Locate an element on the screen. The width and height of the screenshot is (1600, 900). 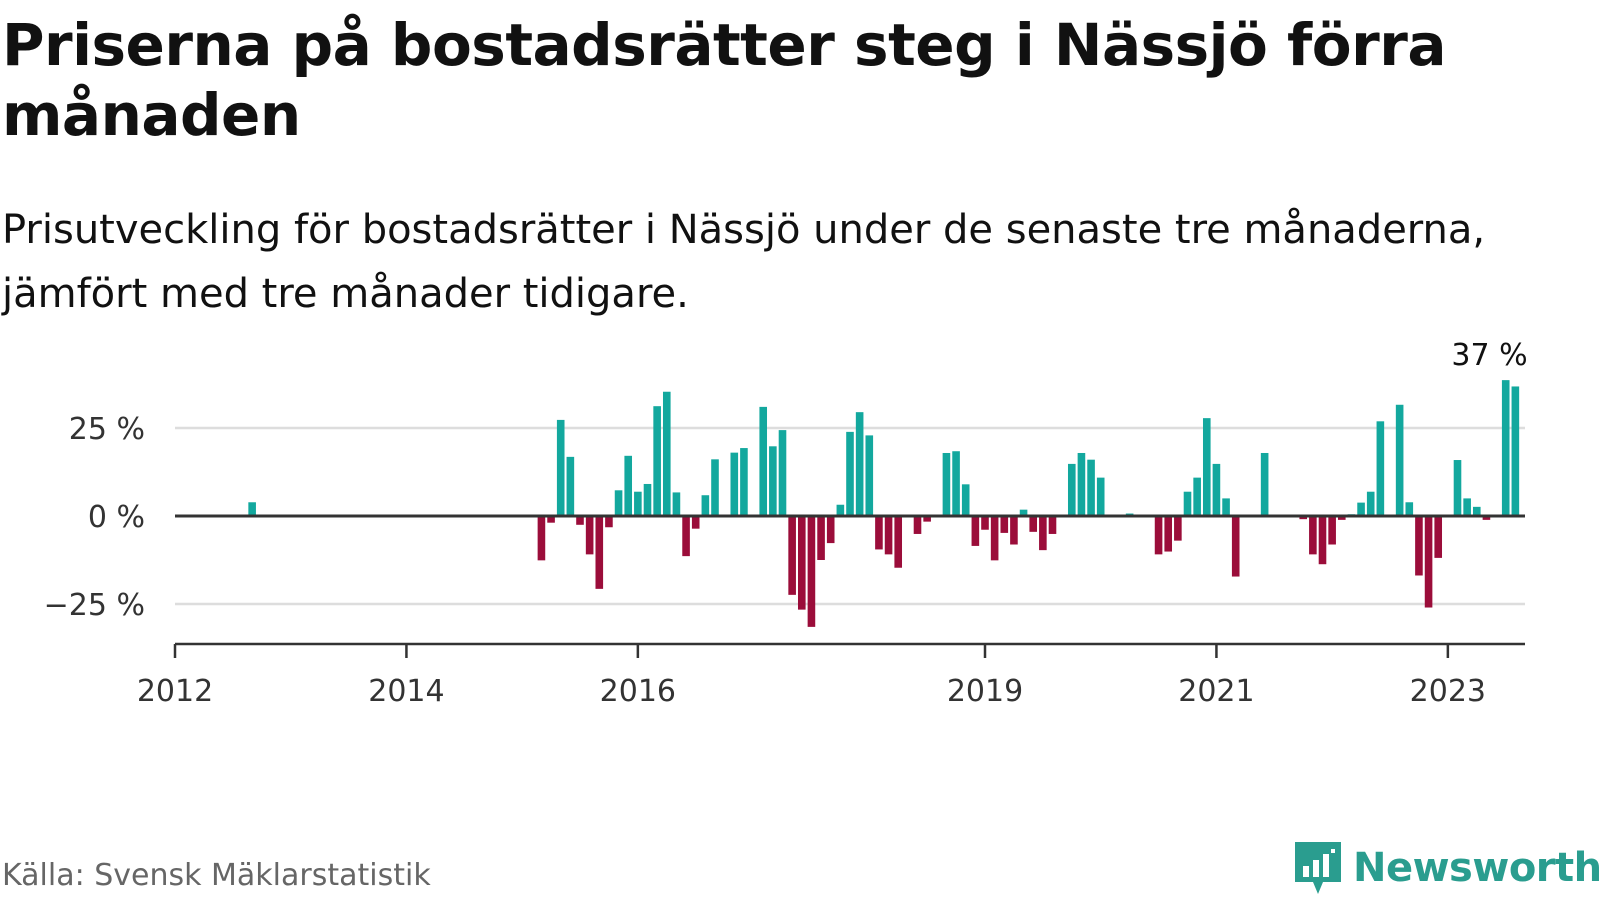
x-tick-label: 2014 is located at coordinates (406, 691).